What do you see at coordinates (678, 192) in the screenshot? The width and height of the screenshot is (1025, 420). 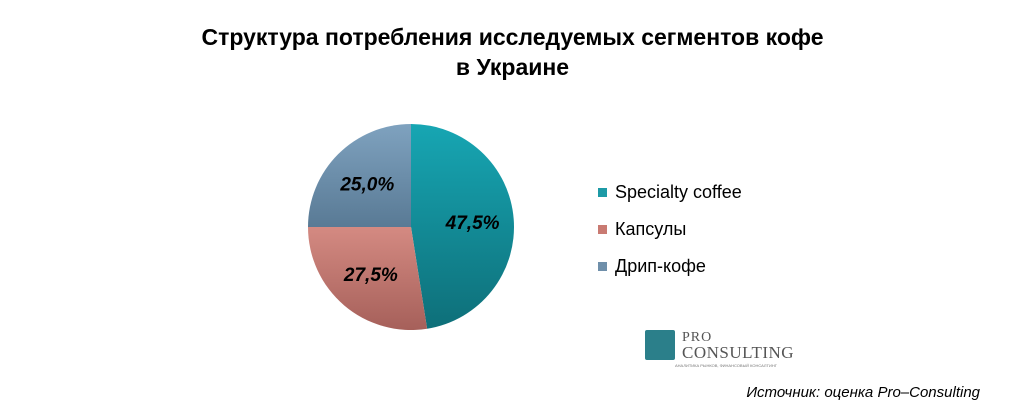 I see `legend-label-specialty-coffee: Specialty coffee` at bounding box center [678, 192].